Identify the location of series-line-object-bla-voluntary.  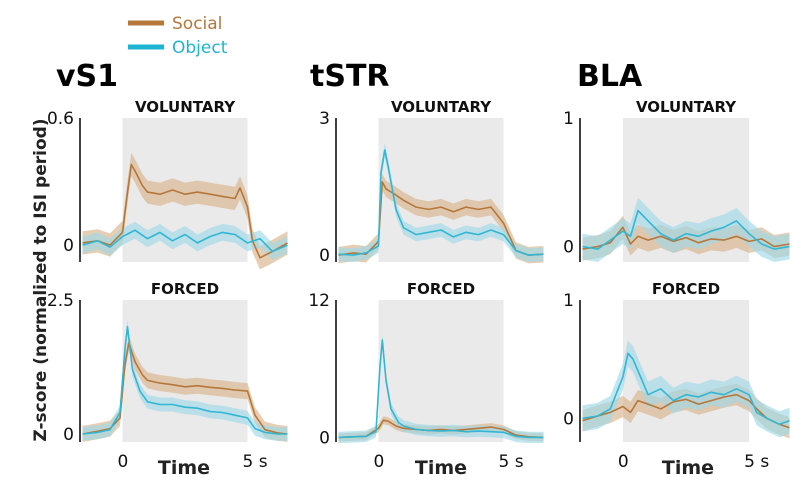
(686, 229).